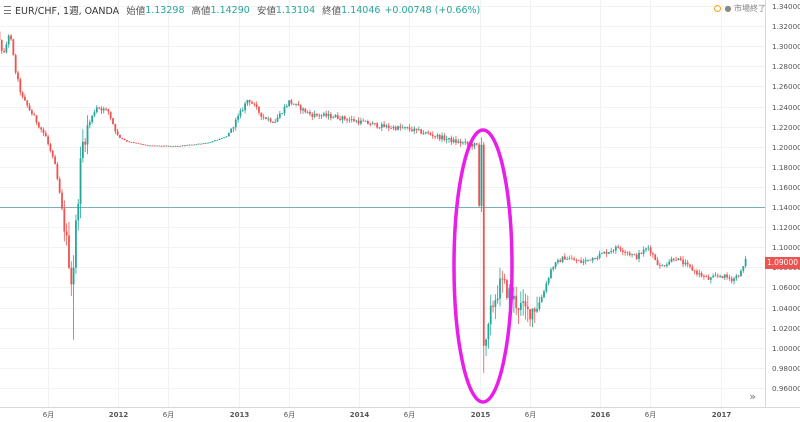 This screenshot has height=422, width=800. Describe the element at coordinates (786, 287) in the screenshot. I see `price-tick-label: 1.06000` at that location.